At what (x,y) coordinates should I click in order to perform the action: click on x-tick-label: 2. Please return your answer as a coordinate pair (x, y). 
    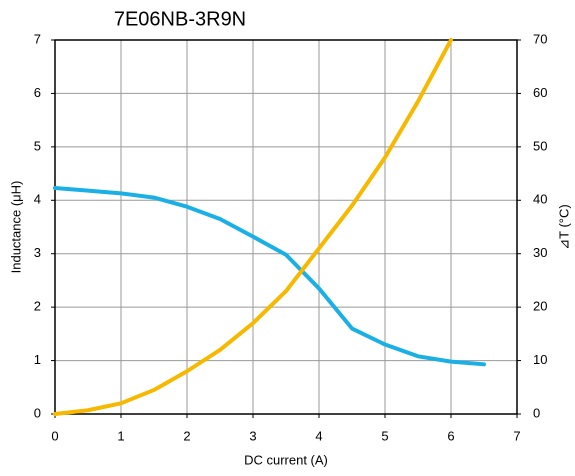
    Looking at the image, I should click on (186, 435).